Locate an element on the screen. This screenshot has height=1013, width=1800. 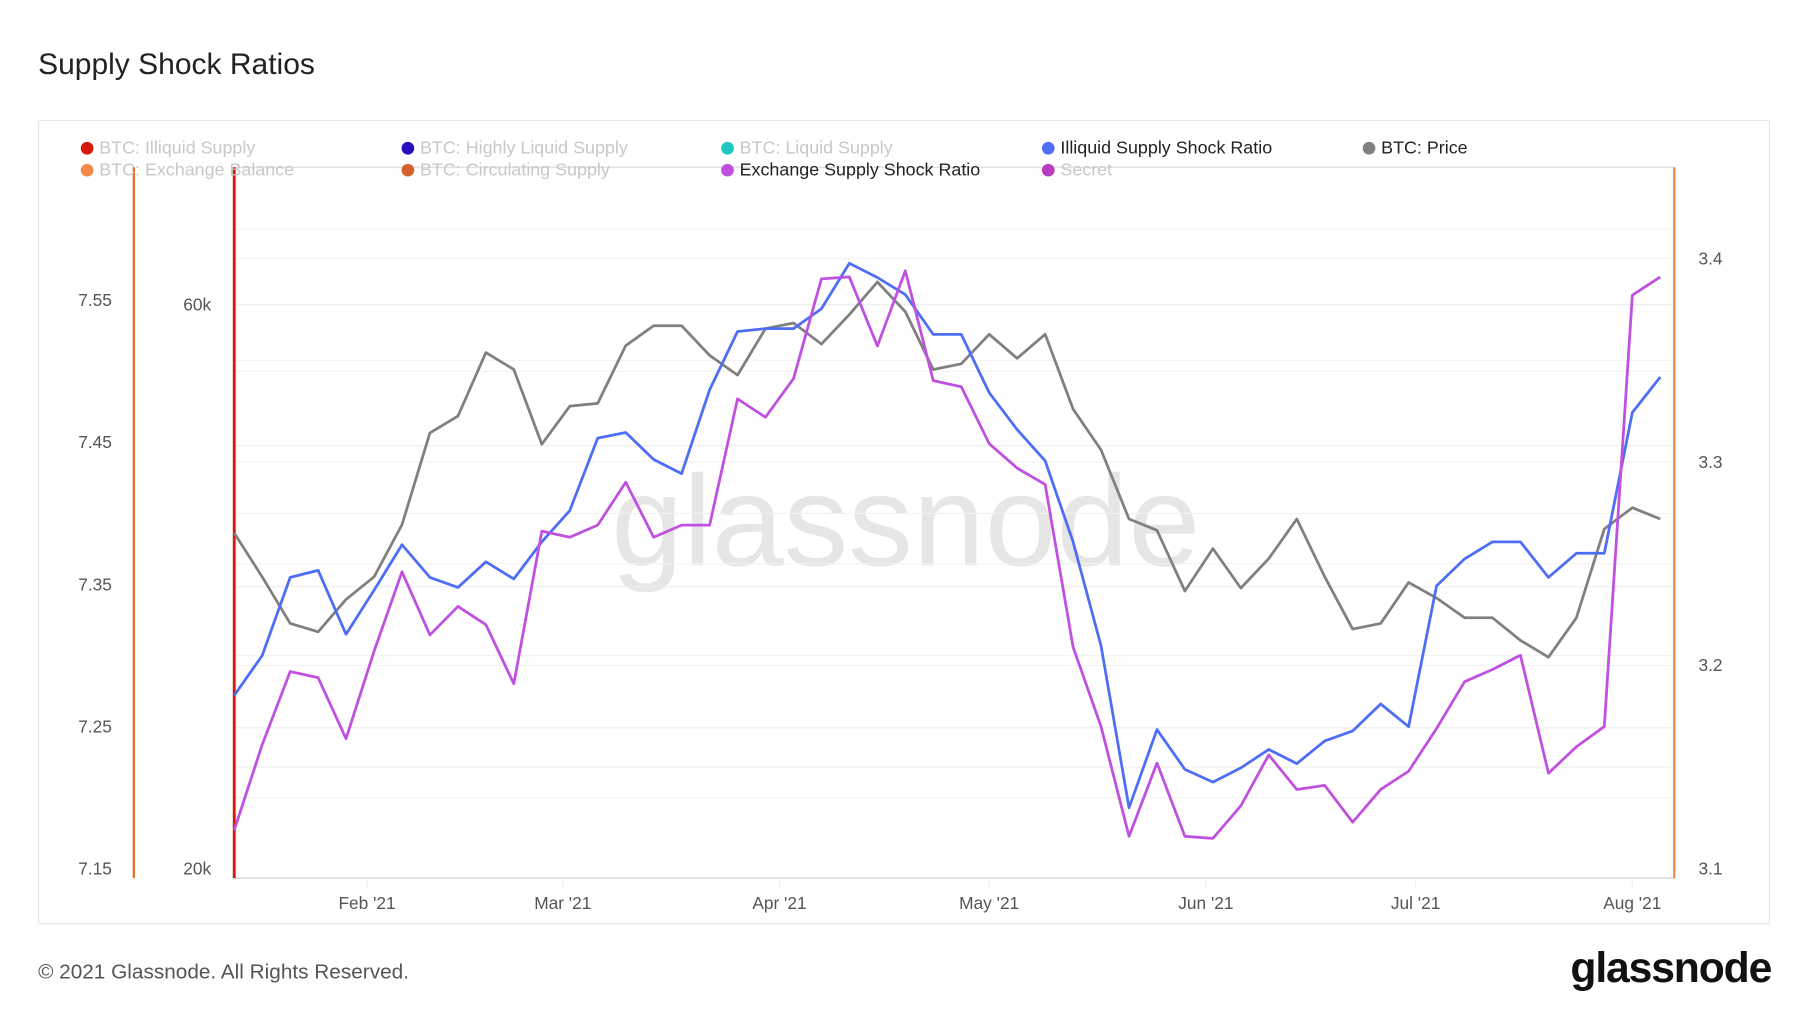
issr-tick-label: 7.35 is located at coordinates (95, 584).